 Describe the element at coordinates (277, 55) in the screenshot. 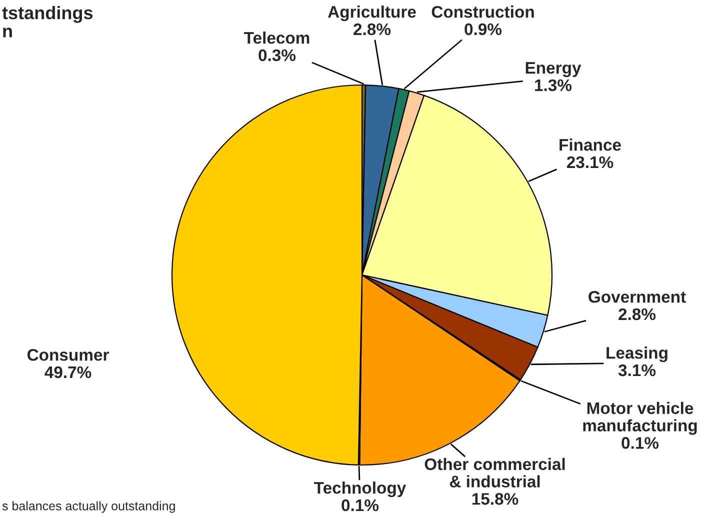

I see `data-label: 0.3%` at that location.